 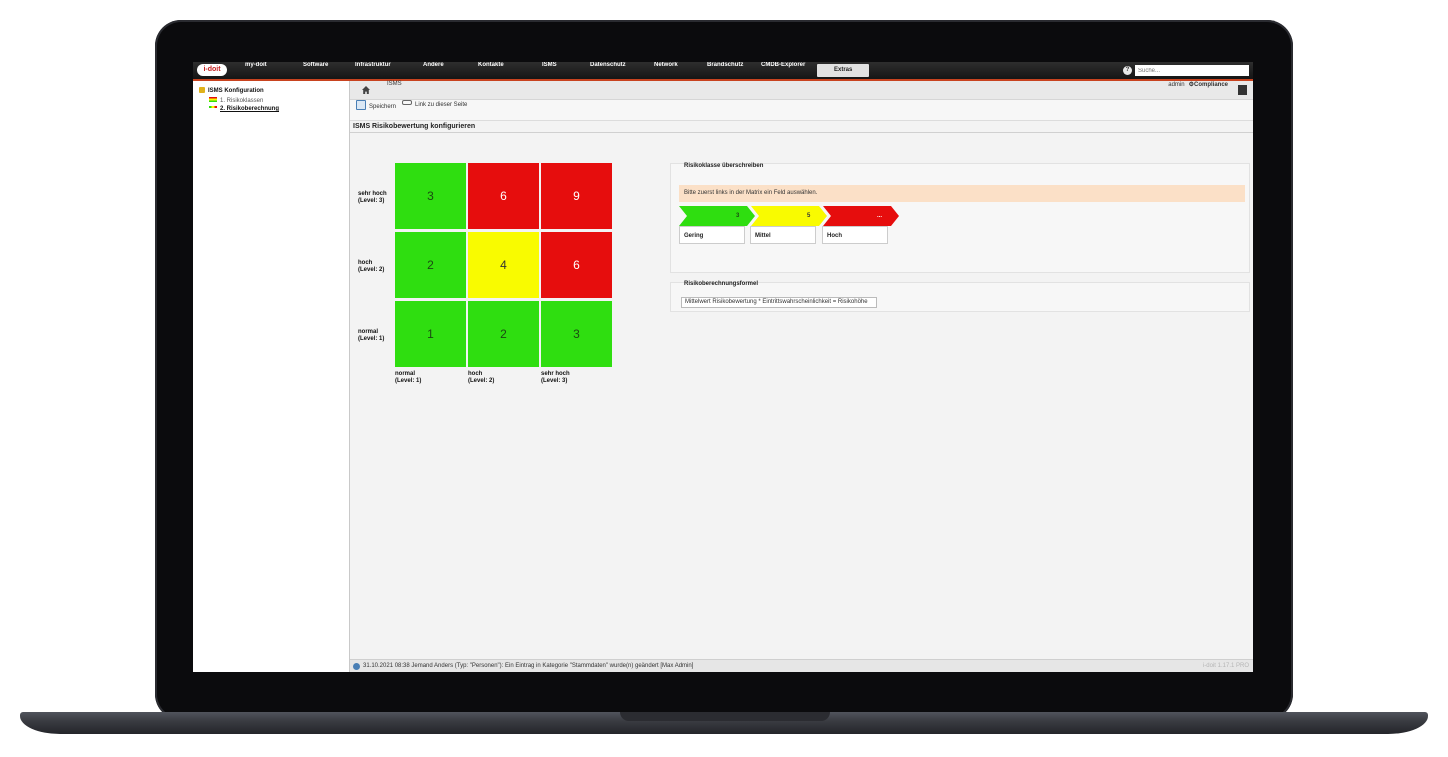 I want to click on breadcrumb-item: ISMS, so click(x=394, y=84).